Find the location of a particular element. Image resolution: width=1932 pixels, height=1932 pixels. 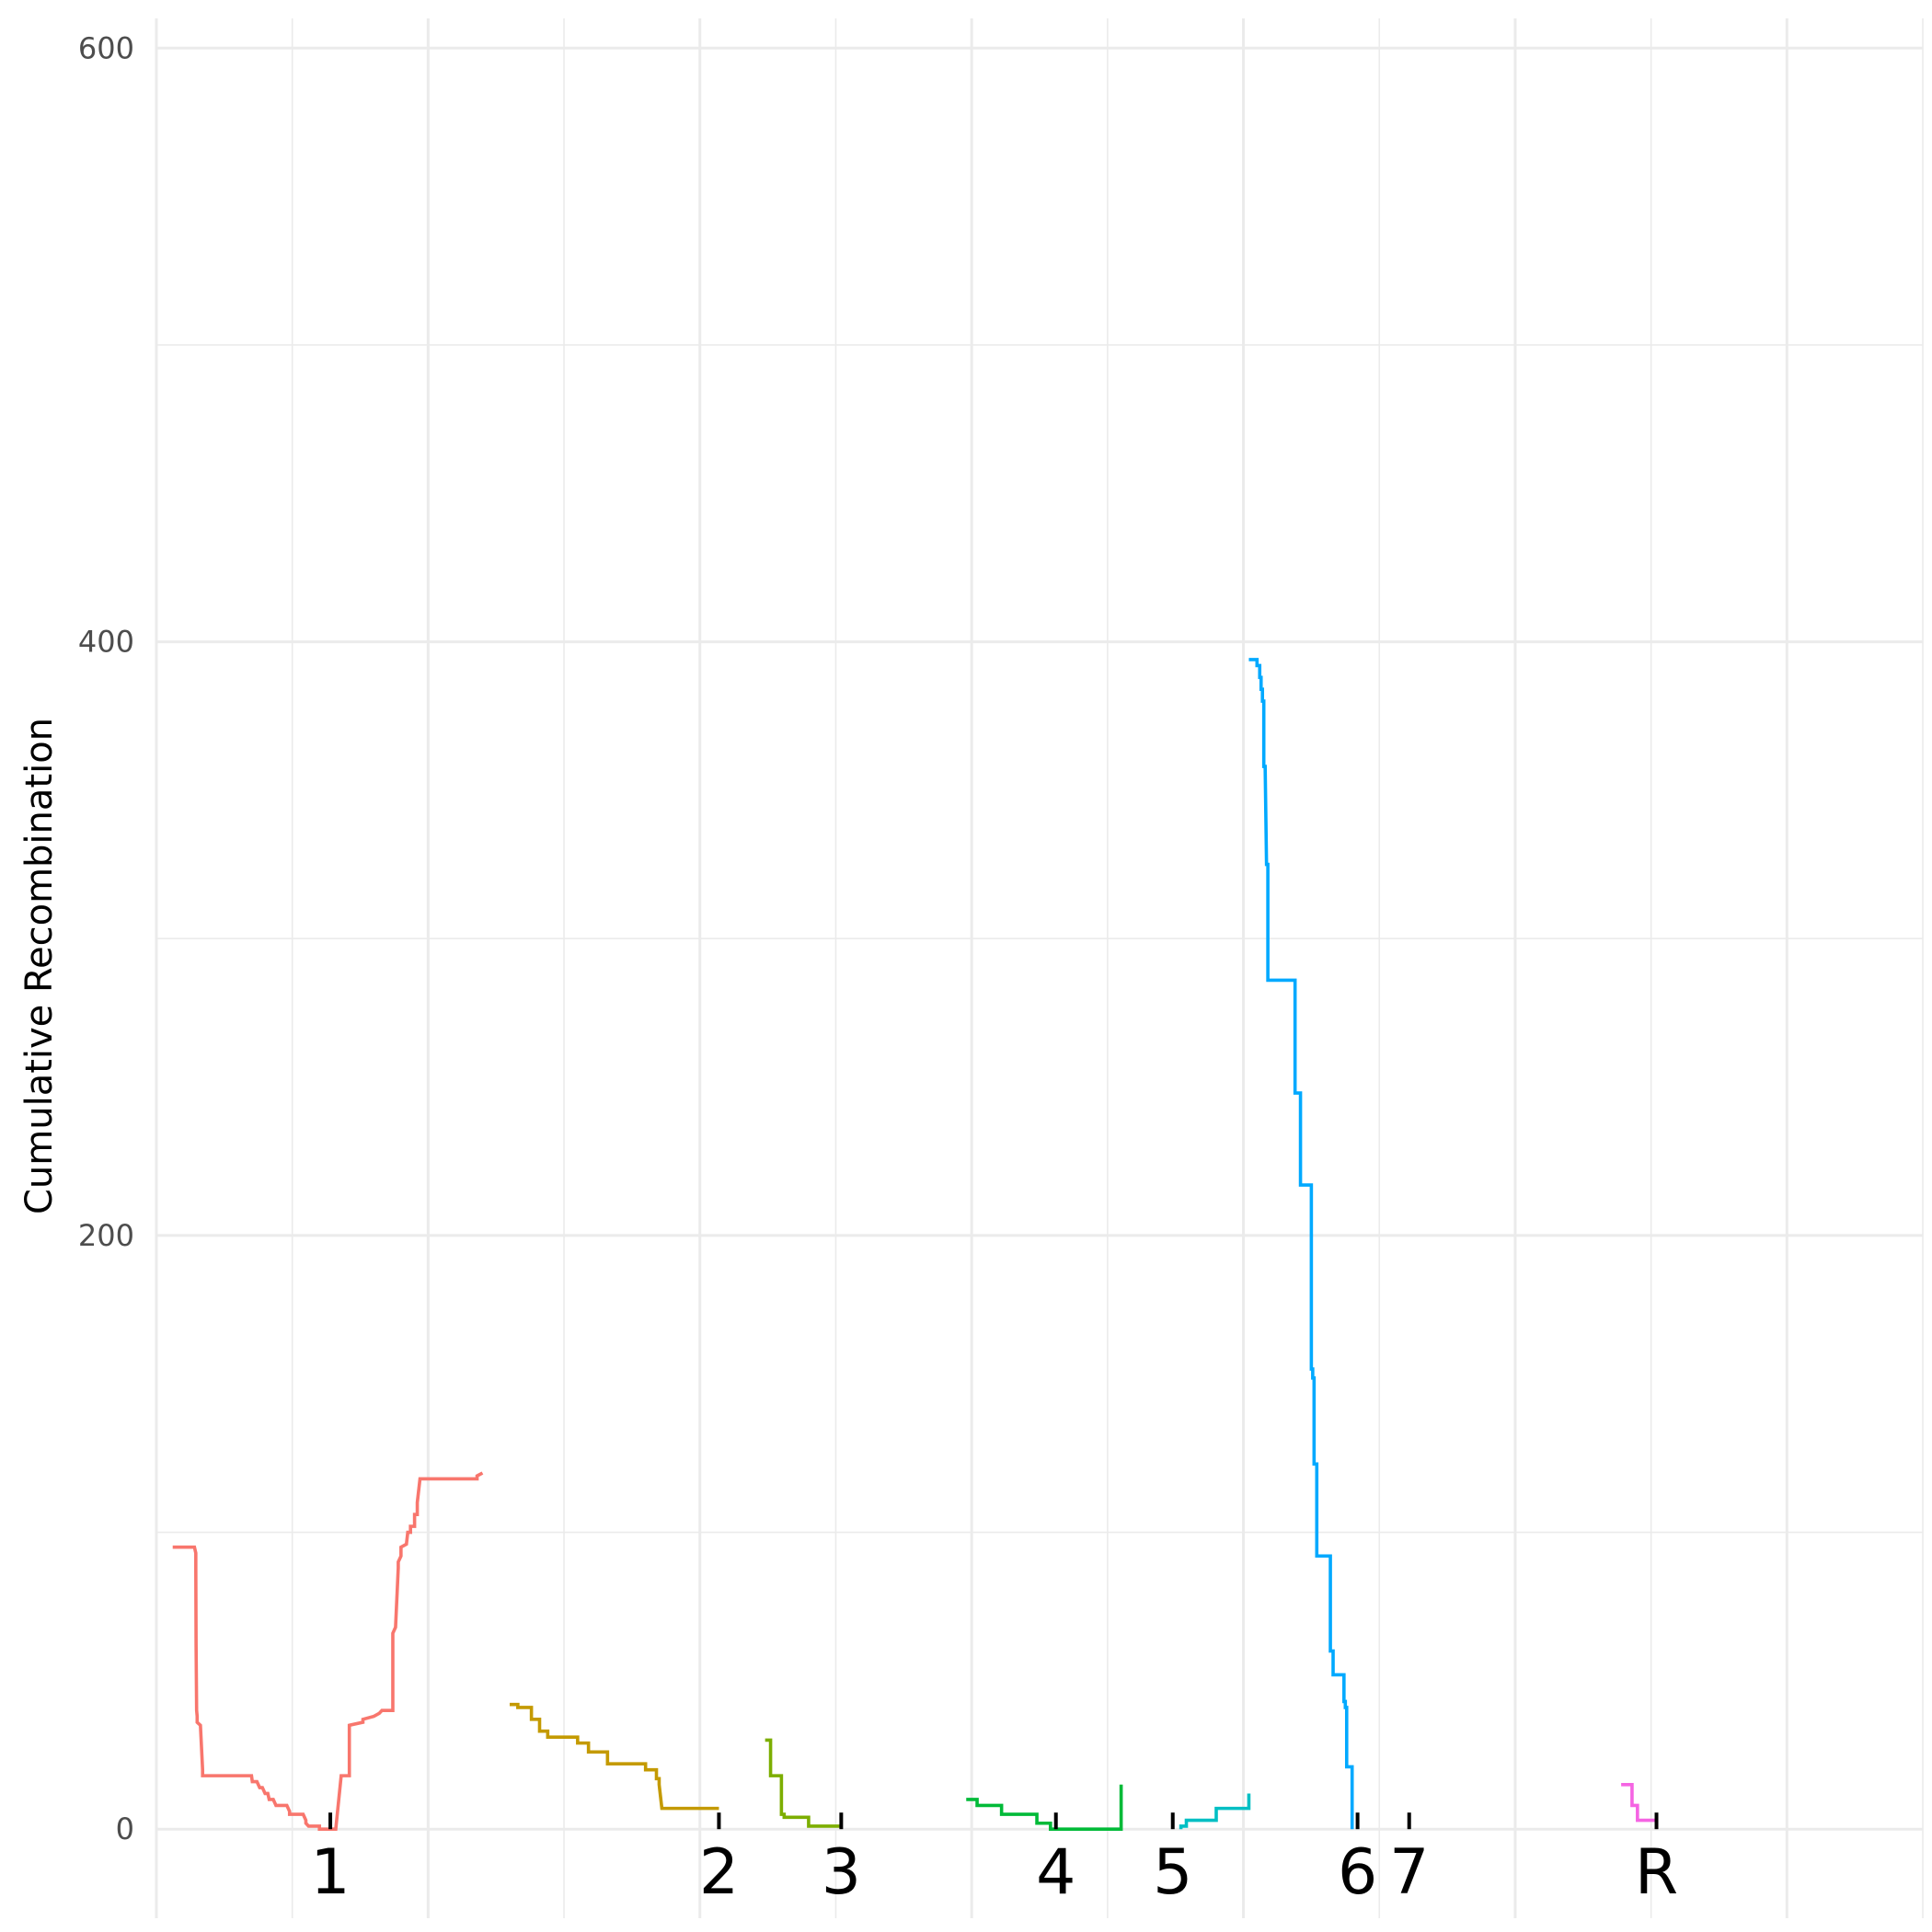

x-tick-label: 1 is located at coordinates (330, 1872).